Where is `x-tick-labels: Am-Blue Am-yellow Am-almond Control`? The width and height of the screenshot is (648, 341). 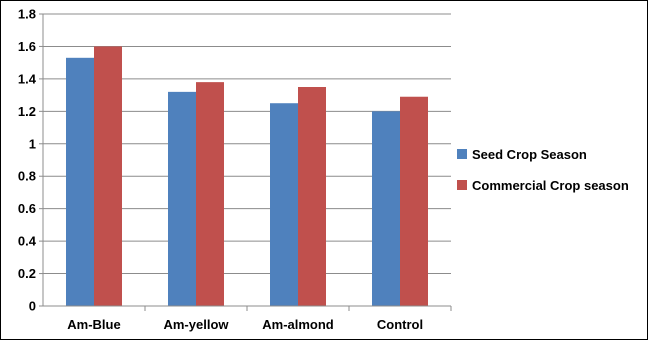 x-tick-labels: Am-Blue Am-yellow Am-almond Control is located at coordinates (245, 324).